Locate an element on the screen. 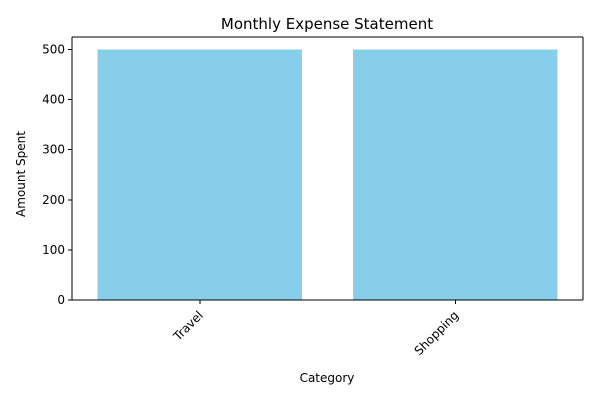  y-tick-label: 500 is located at coordinates (53, 50).